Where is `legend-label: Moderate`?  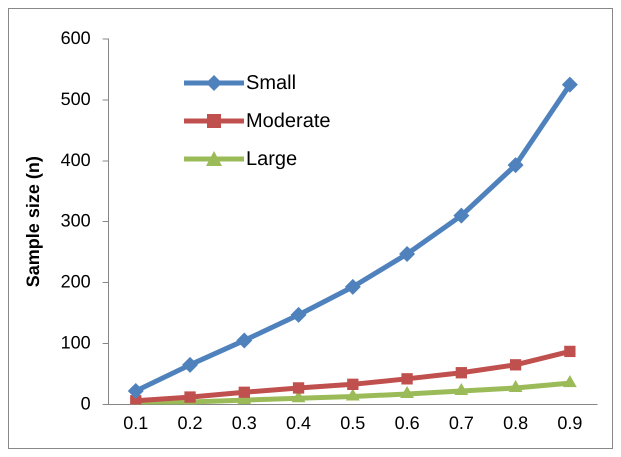 legend-label: Moderate is located at coordinates (288, 121).